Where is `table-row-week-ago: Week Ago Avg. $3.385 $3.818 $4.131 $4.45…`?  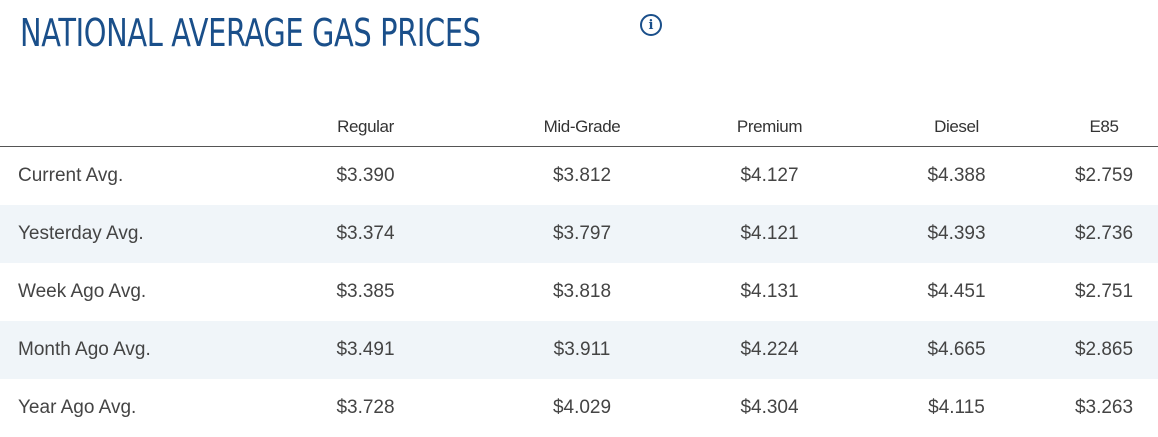 table-row-week-ago: Week Ago Avg. $3.385 $3.818 $4.131 $4.45… is located at coordinates (579, 292).